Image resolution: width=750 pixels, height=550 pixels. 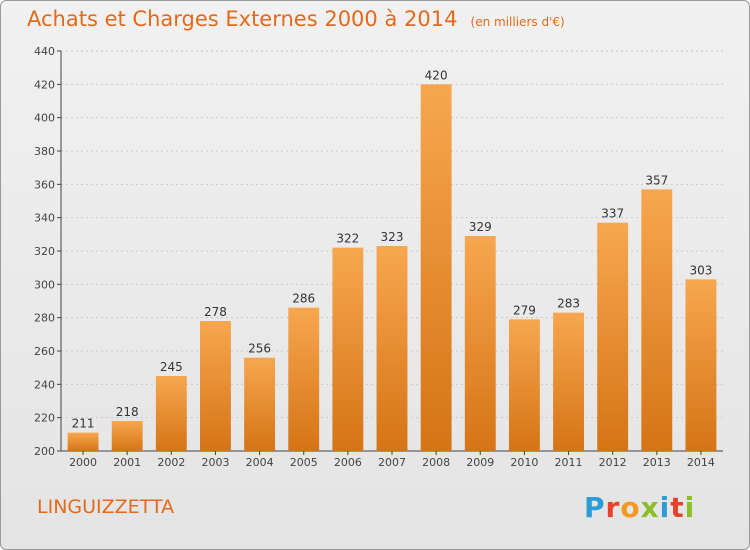 What do you see at coordinates (44, 284) in the screenshot?
I see `y-tick-label: 300` at bounding box center [44, 284].